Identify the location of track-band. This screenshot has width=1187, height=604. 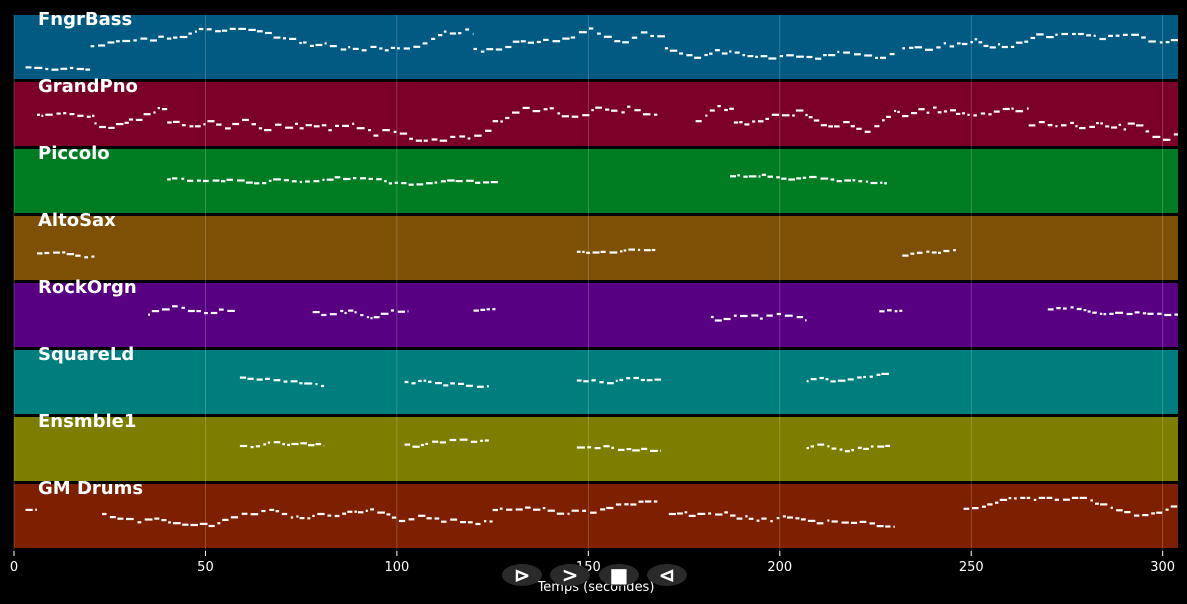
(596, 114).